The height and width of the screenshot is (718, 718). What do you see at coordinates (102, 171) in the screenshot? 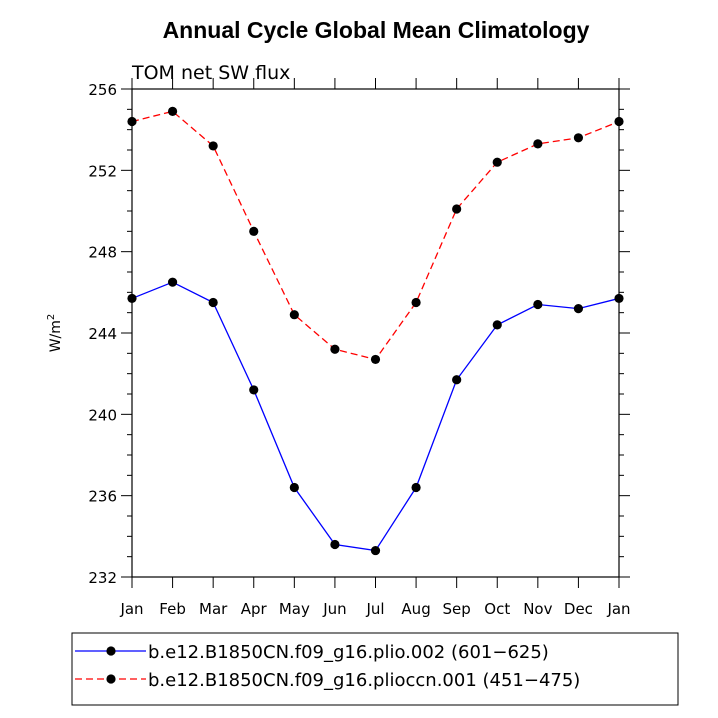
I see `y-tick-label: 252` at bounding box center [102, 171].